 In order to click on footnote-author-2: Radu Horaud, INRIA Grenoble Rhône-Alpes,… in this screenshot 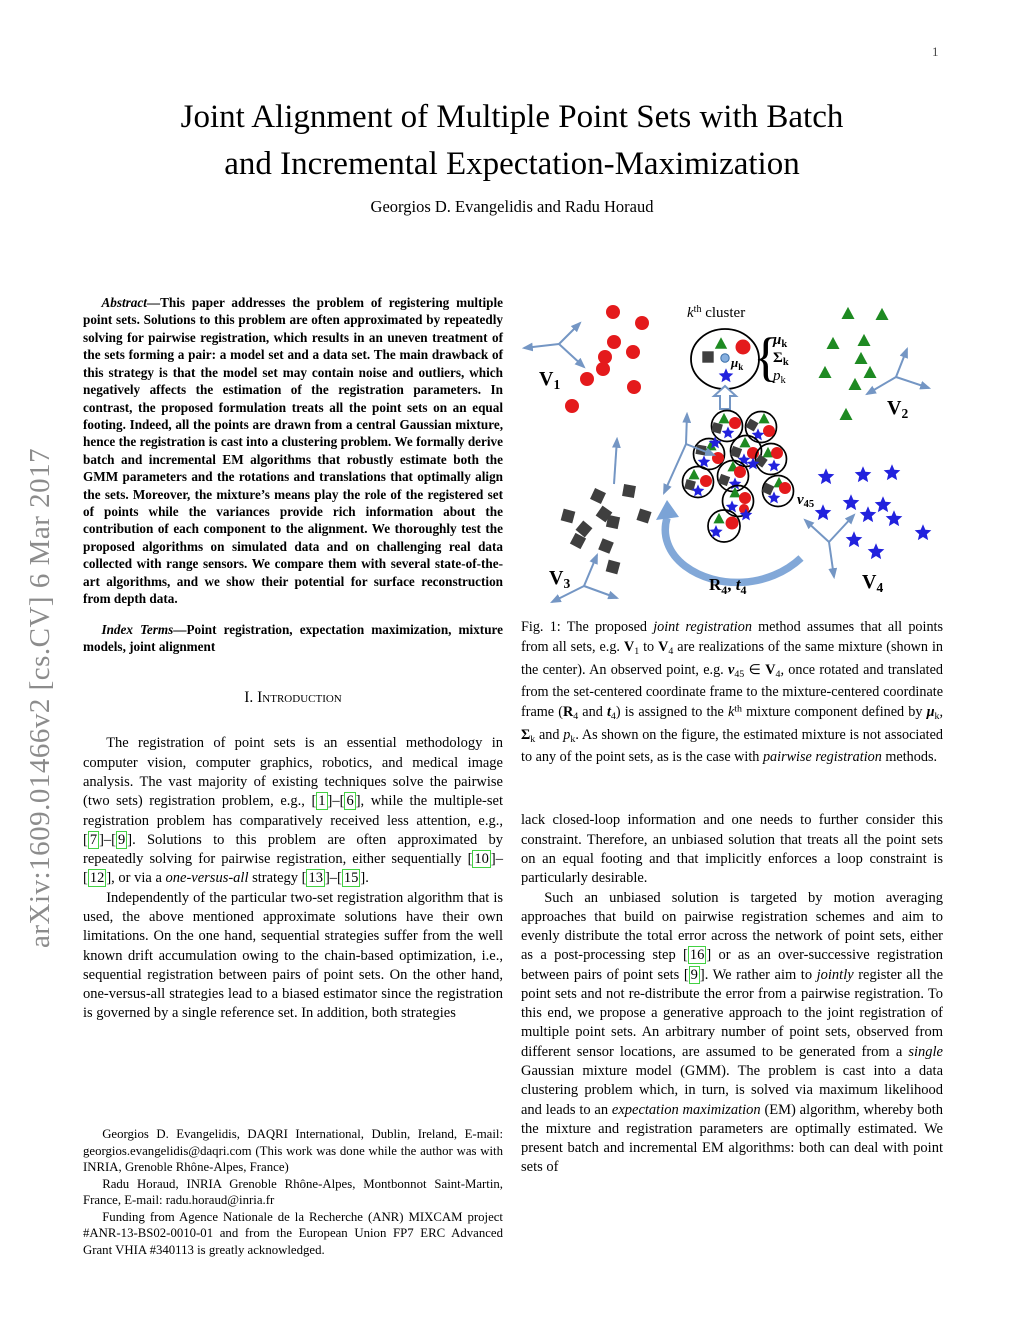, I will do `click(293, 1192)`.